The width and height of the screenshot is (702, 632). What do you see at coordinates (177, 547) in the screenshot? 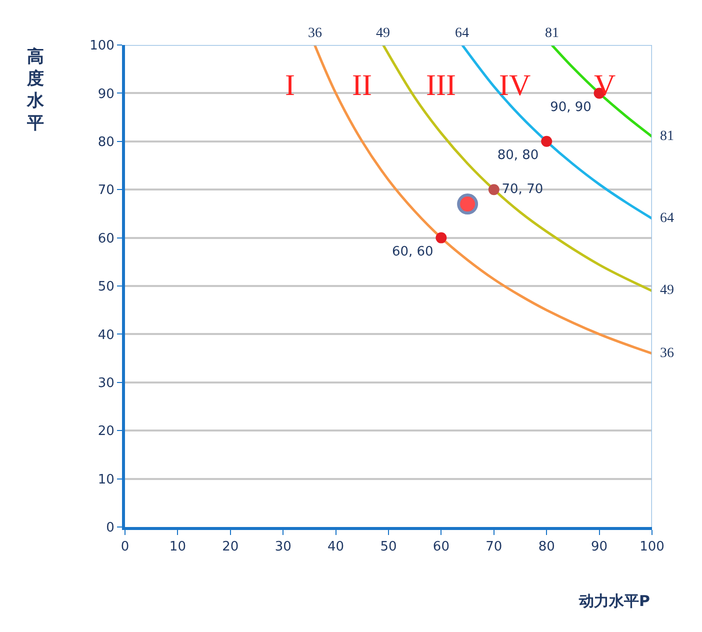
I see `x-tick-label: 10` at bounding box center [177, 547].